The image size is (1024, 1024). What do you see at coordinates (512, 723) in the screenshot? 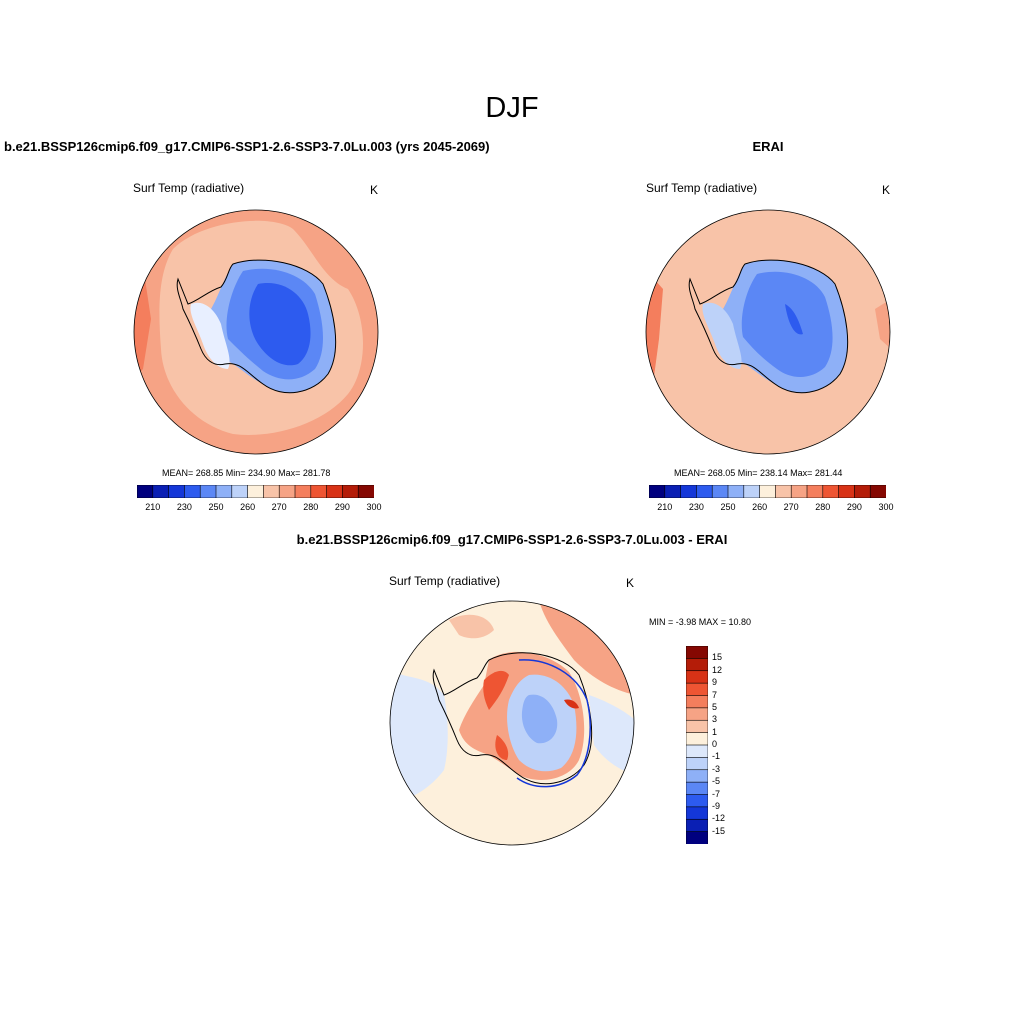
I see `diff-polar-map` at bounding box center [512, 723].